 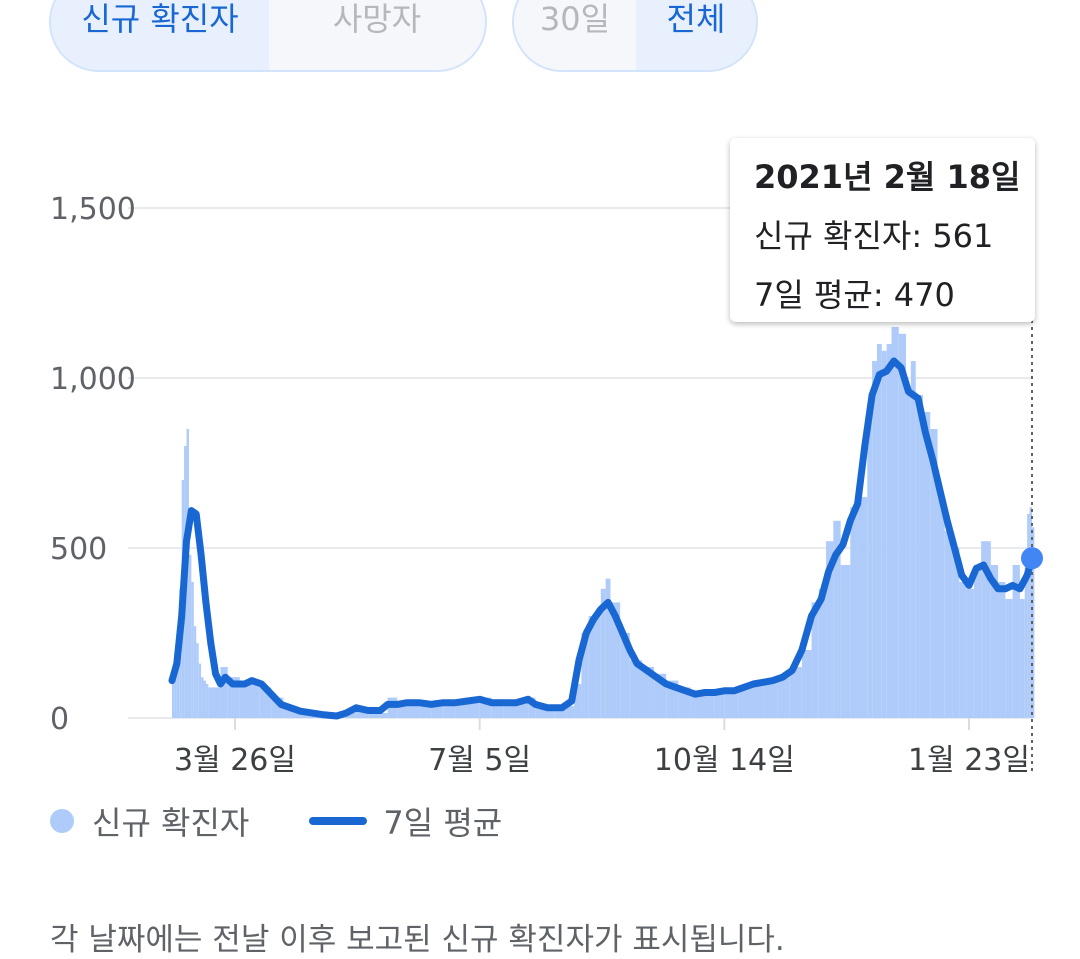 I want to click on x-tick-label: 7월 5일, so click(x=479, y=760).